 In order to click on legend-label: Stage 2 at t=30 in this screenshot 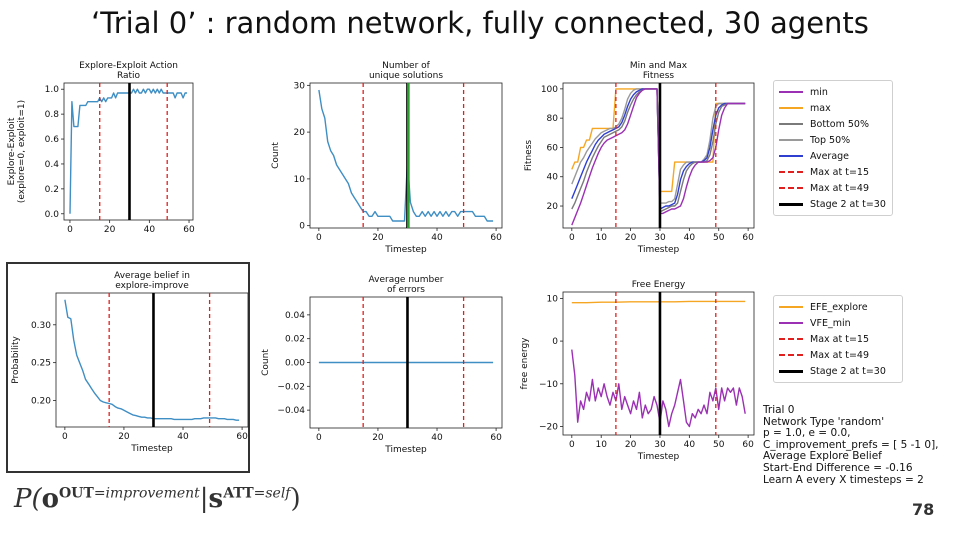, I will do `click(848, 371)`.